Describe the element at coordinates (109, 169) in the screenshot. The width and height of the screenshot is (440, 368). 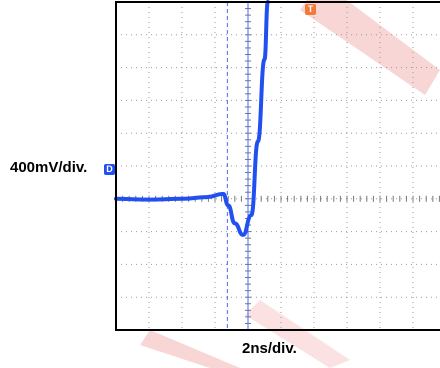
I see `channel-marker: D` at that location.